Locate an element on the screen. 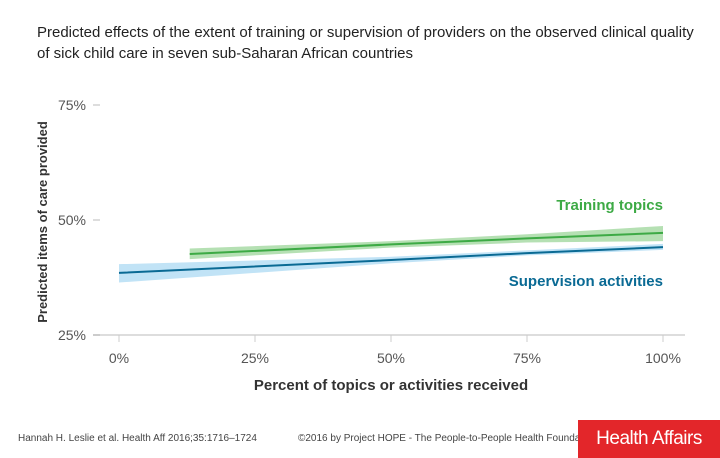 The image size is (720, 458). y-tick-label: 75% is located at coordinates (72, 105).